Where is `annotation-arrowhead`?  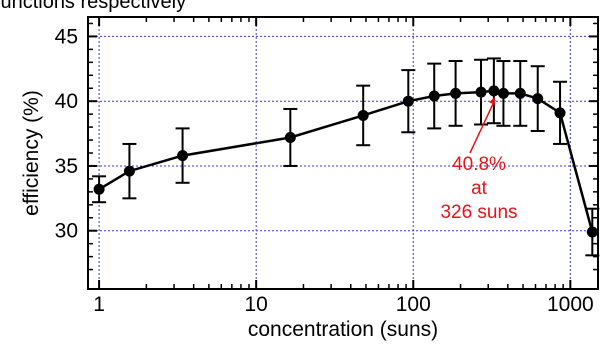 annotation-arrowhead is located at coordinates (492, 100).